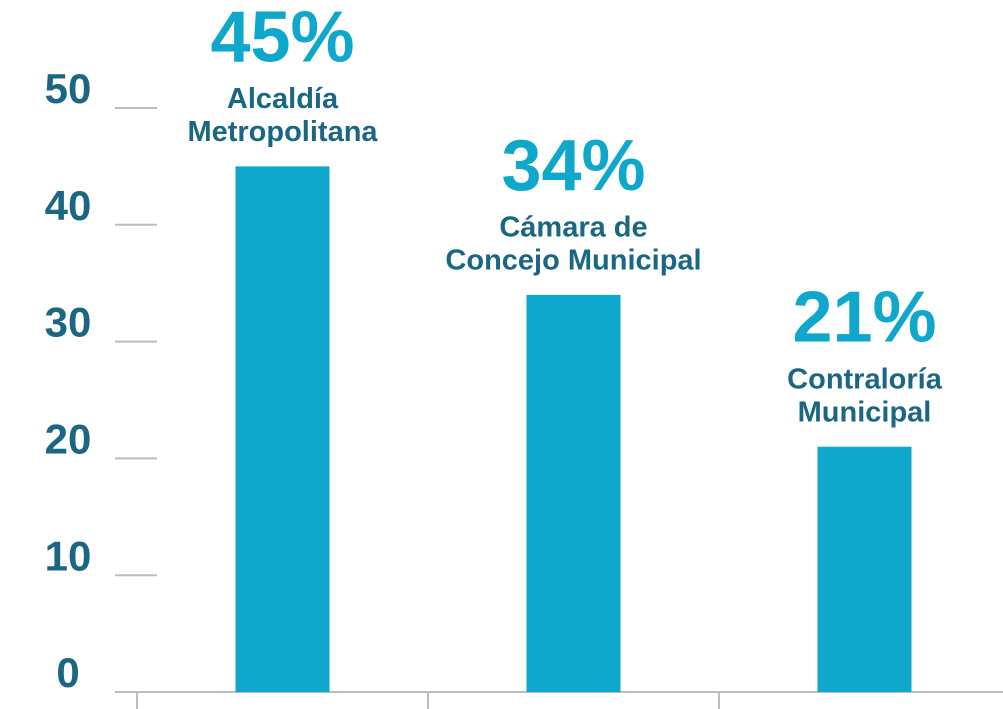 Image resolution: width=1003 pixels, height=709 pixels. What do you see at coordinates (67, 672) in the screenshot?
I see `y-tick-label: 0` at bounding box center [67, 672].